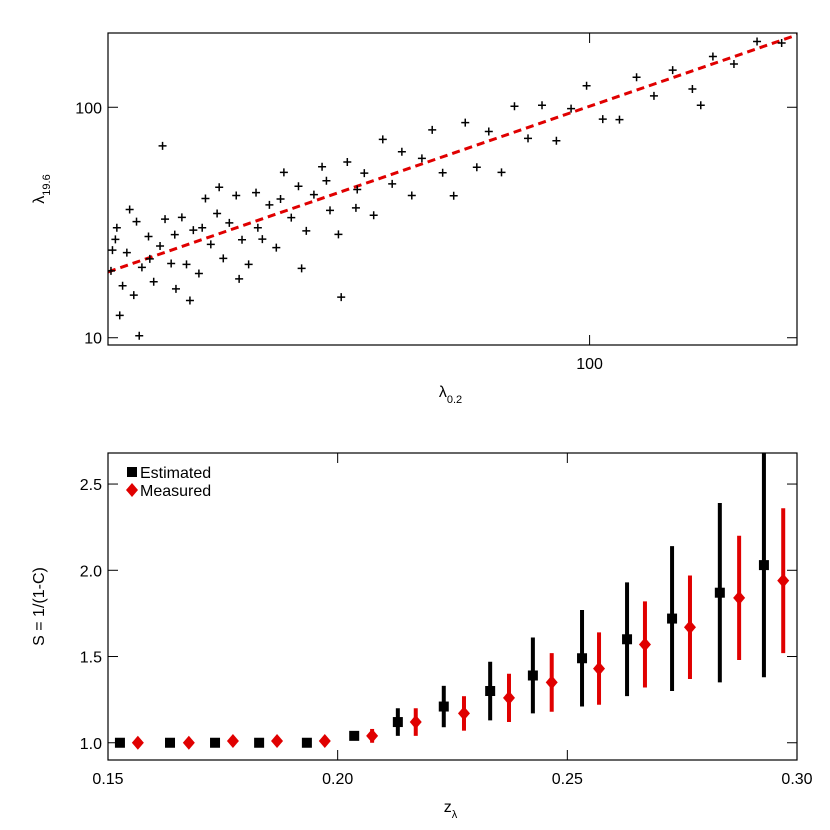 The height and width of the screenshot is (830, 830). Describe the element at coordinates (175, 491) in the screenshot. I see `legend-label: Measured` at that location.